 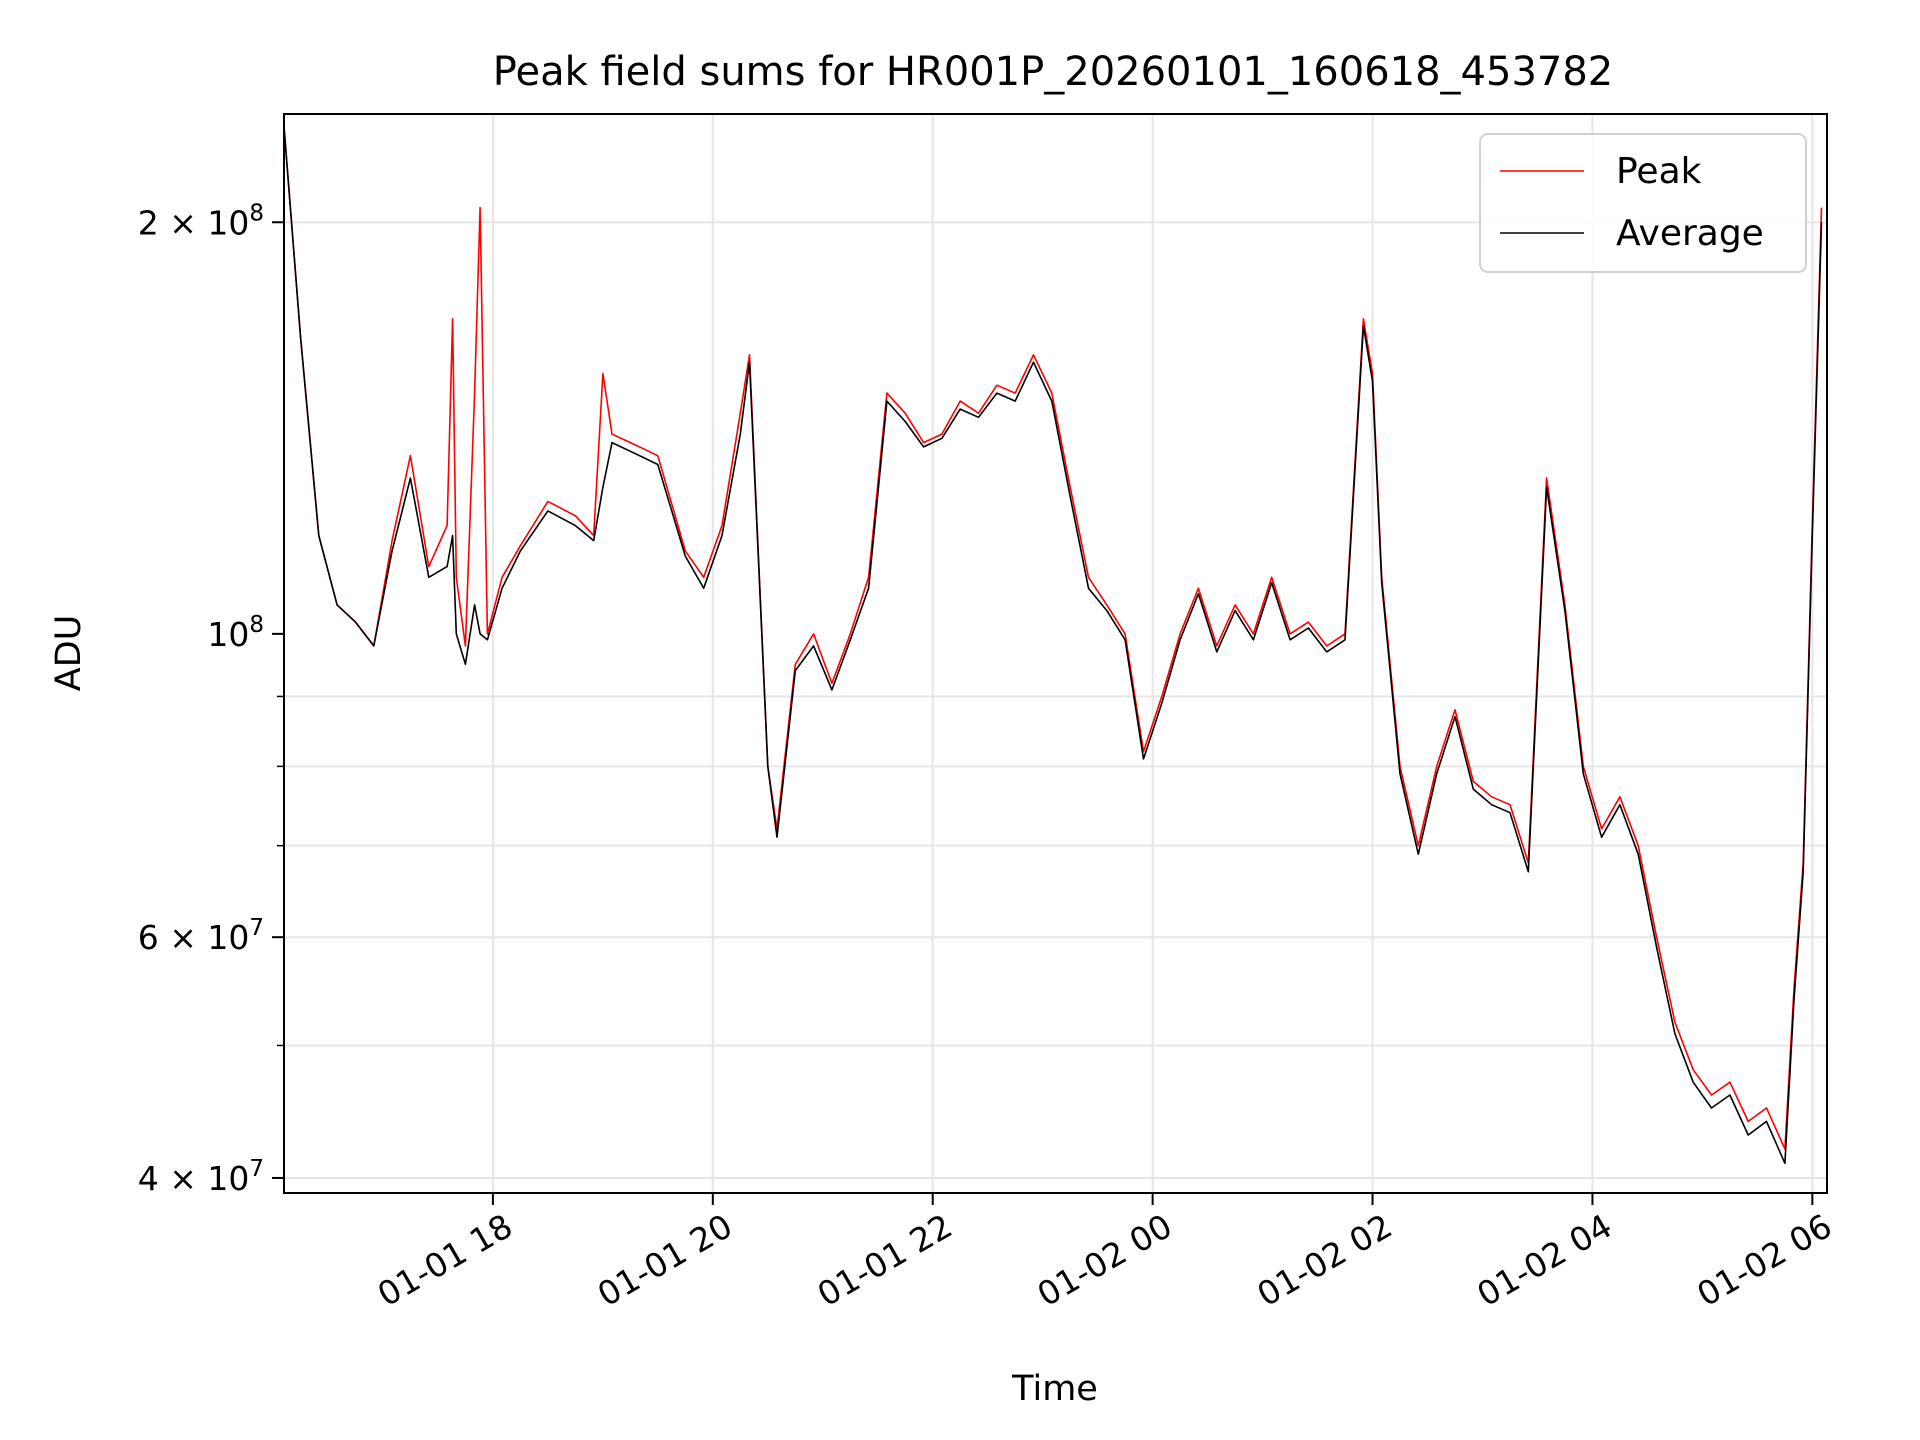 What do you see at coordinates (201, 221) in the screenshot?
I see `y-tick-label: 2 × 108` at bounding box center [201, 221].